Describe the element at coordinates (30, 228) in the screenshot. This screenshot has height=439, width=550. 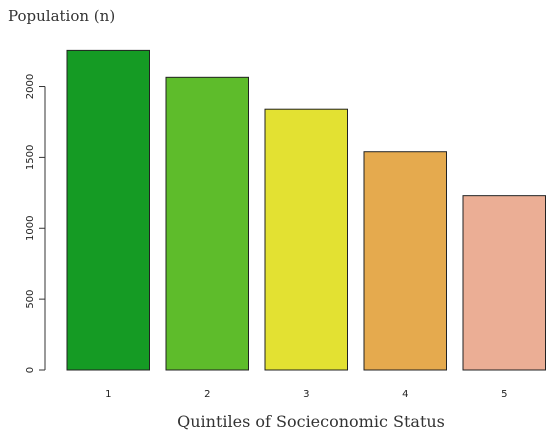
I see `y-tick-label: 1000` at that location.